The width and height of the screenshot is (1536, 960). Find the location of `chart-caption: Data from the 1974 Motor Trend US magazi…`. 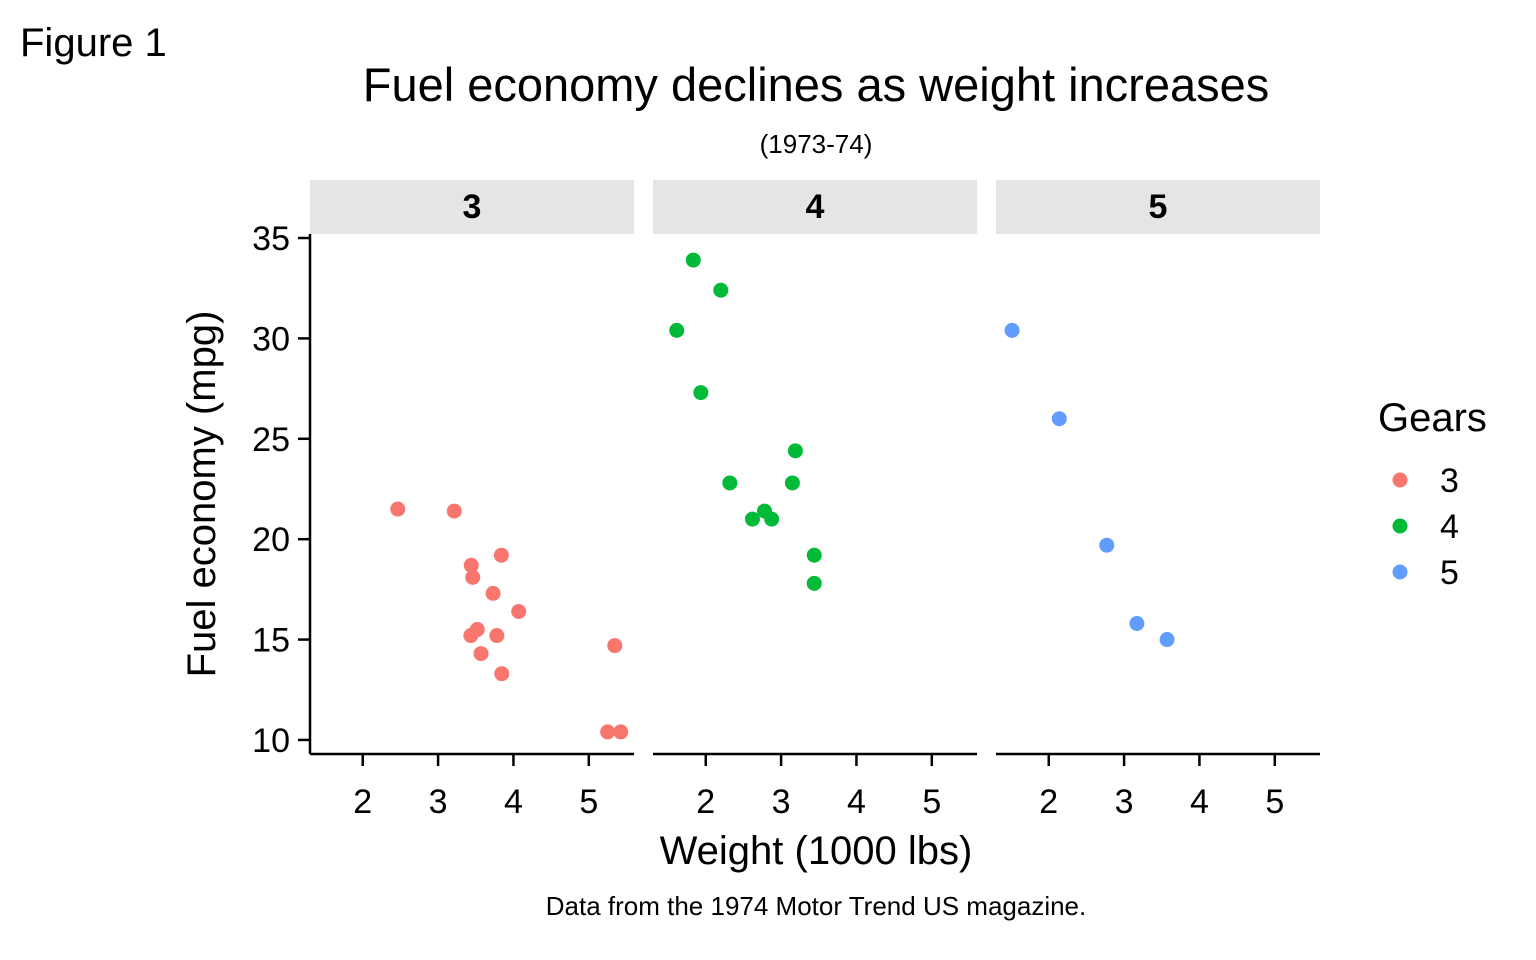

chart-caption: Data from the 1974 Motor Trend US magazi… is located at coordinates (816, 906).